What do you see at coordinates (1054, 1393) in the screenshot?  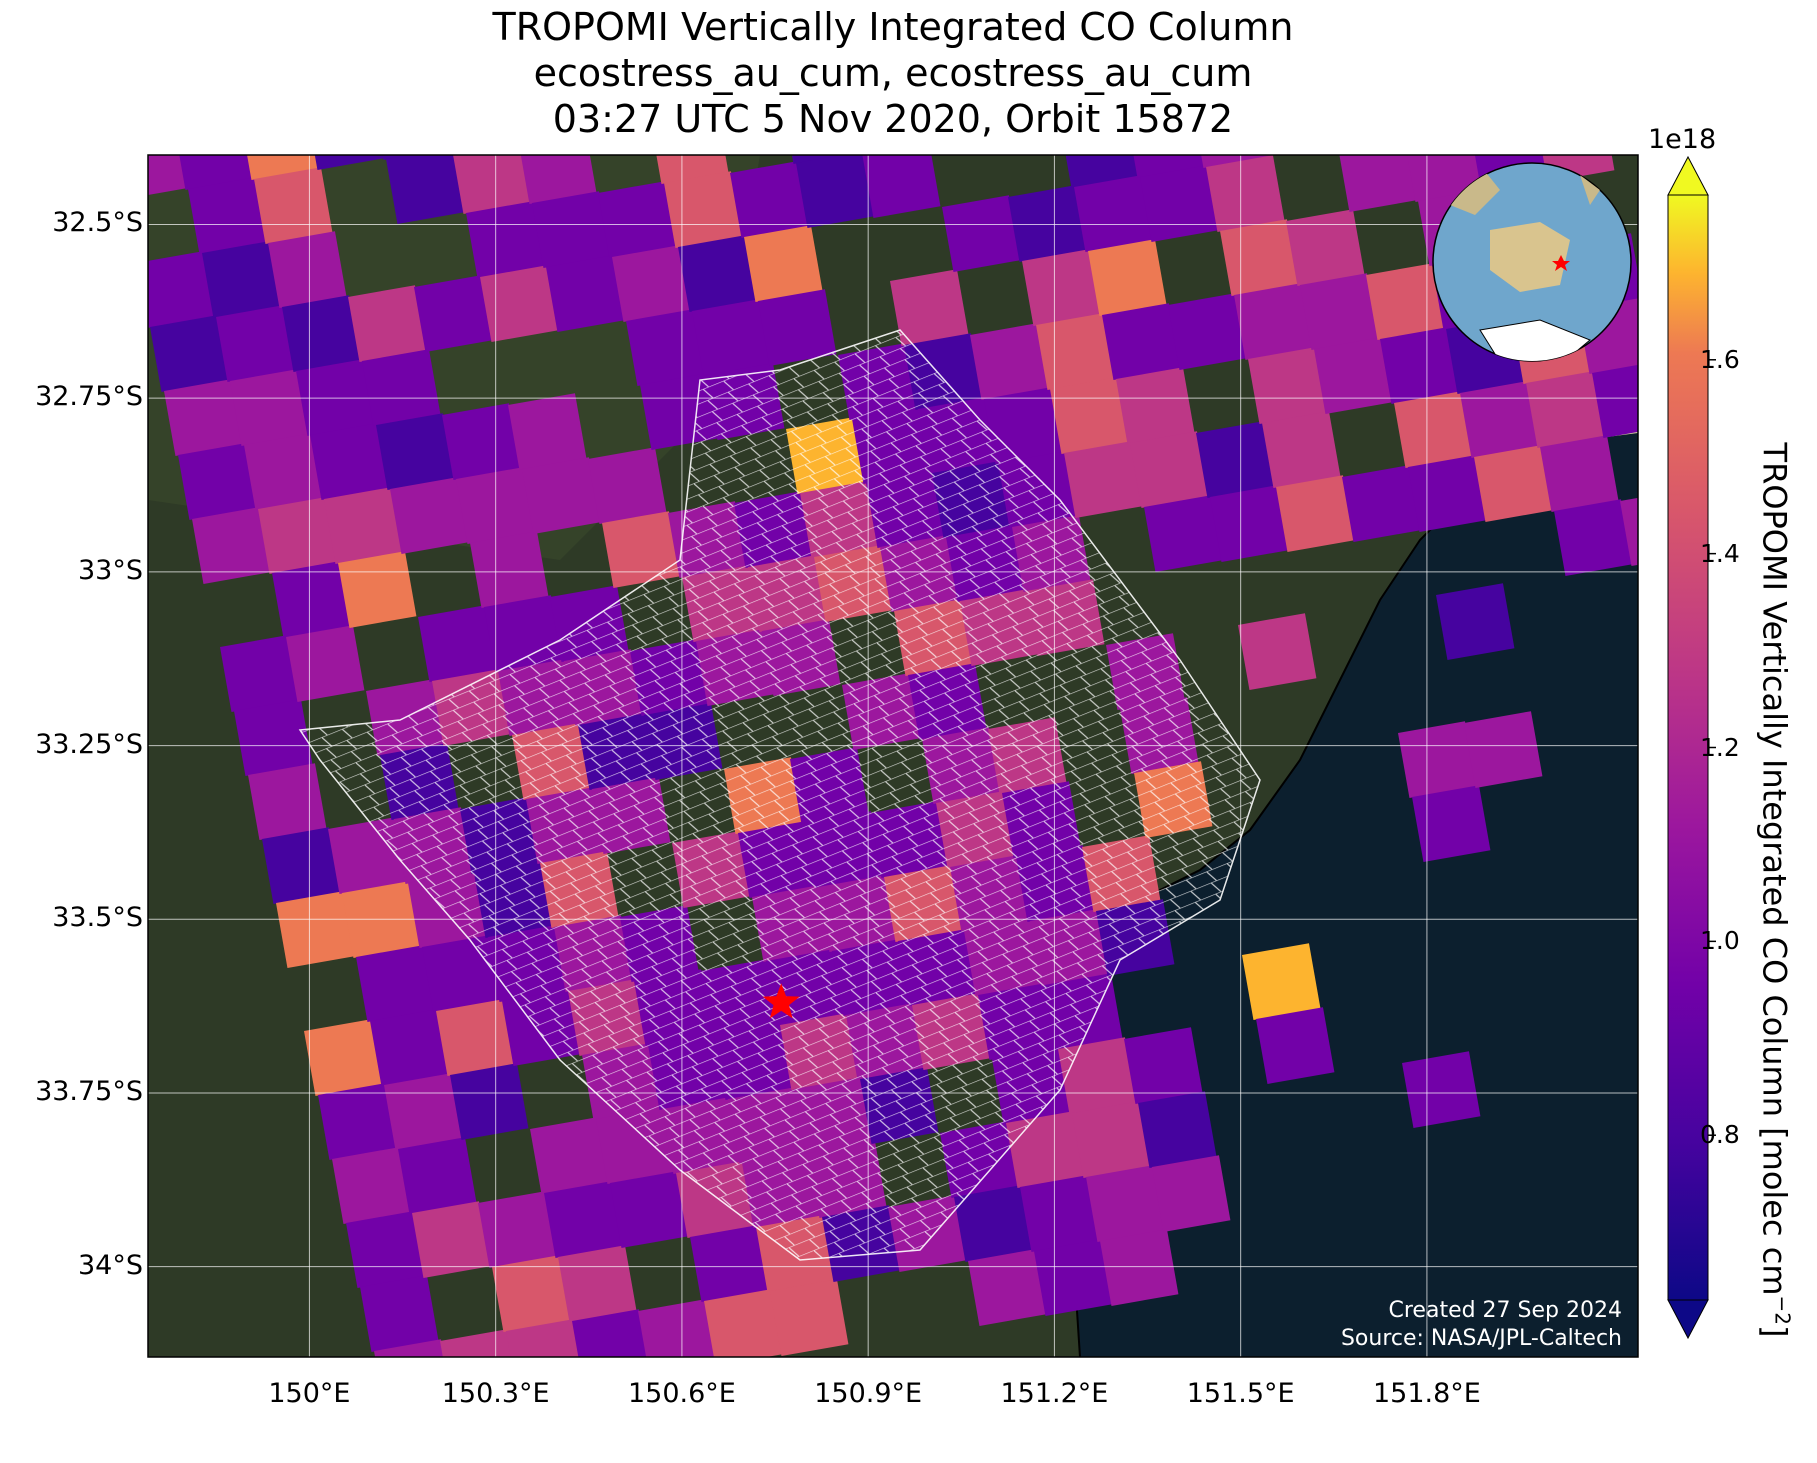 I see `x-tick-label: 151.2°E` at bounding box center [1054, 1393].